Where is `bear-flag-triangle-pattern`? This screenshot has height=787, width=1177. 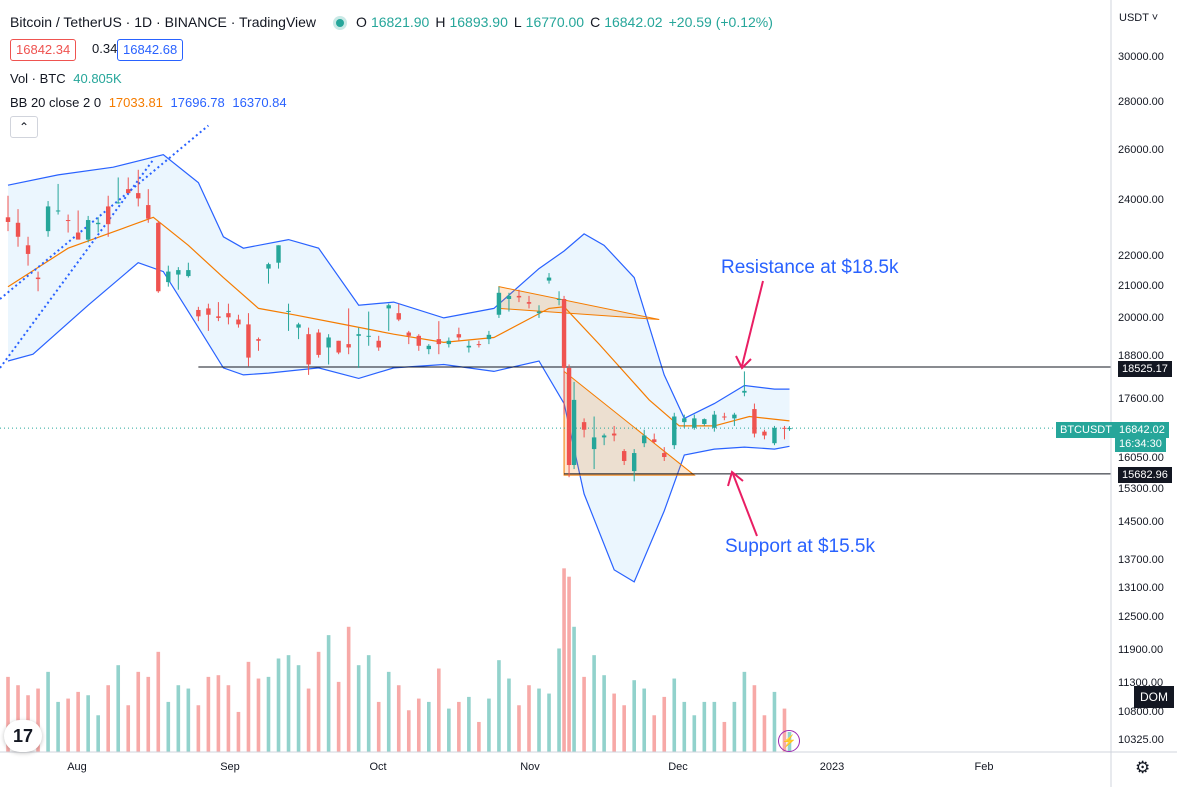
bear-flag-triangle-pattern is located at coordinates (629, 423).